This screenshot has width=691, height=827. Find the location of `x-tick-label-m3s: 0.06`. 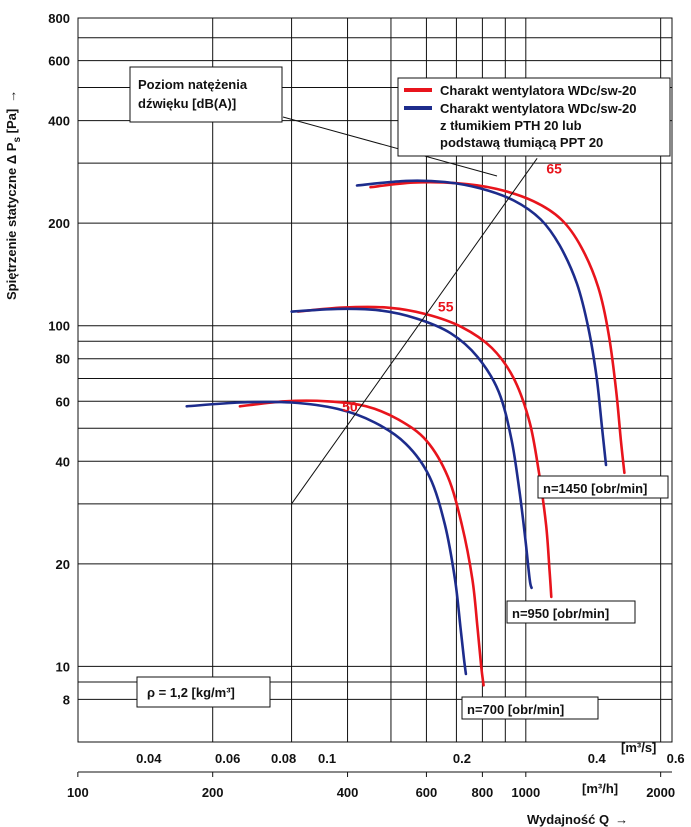

x-tick-label-m3s: 0.06 is located at coordinates (227, 758).